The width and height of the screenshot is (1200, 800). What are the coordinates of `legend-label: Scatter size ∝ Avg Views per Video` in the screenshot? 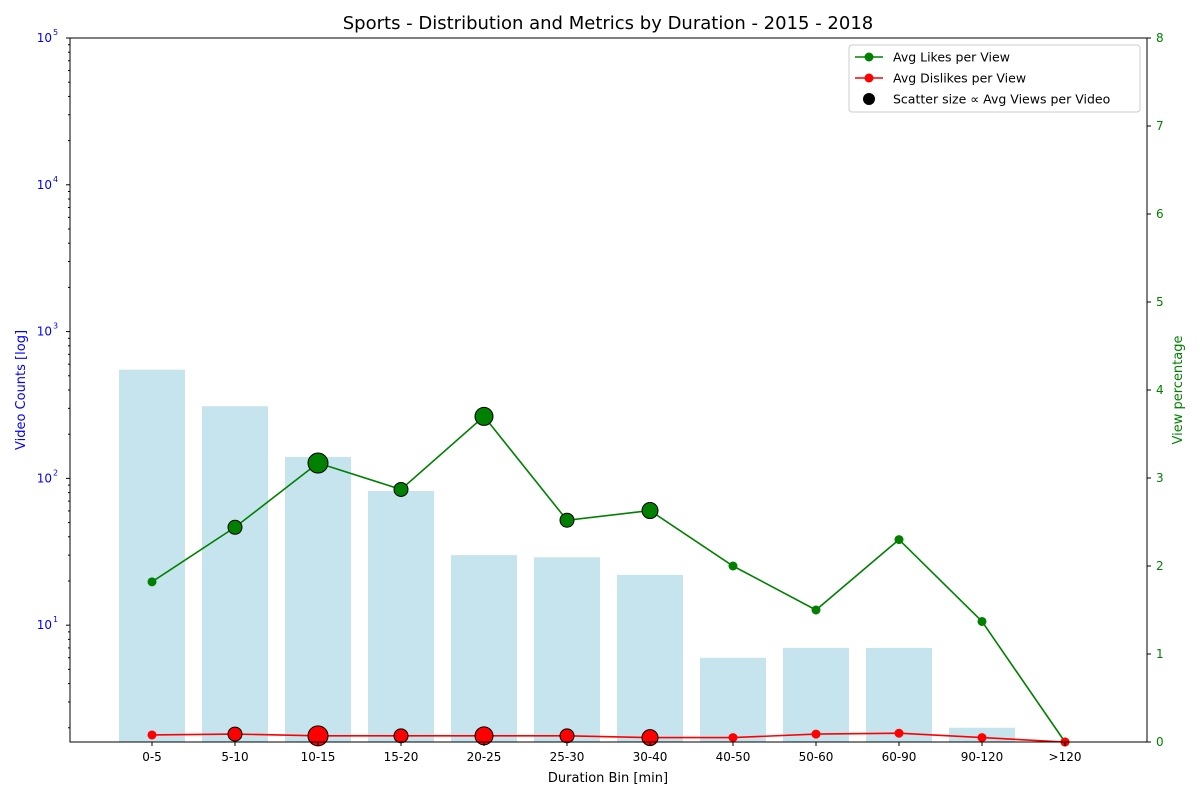 It's located at (1001, 99).